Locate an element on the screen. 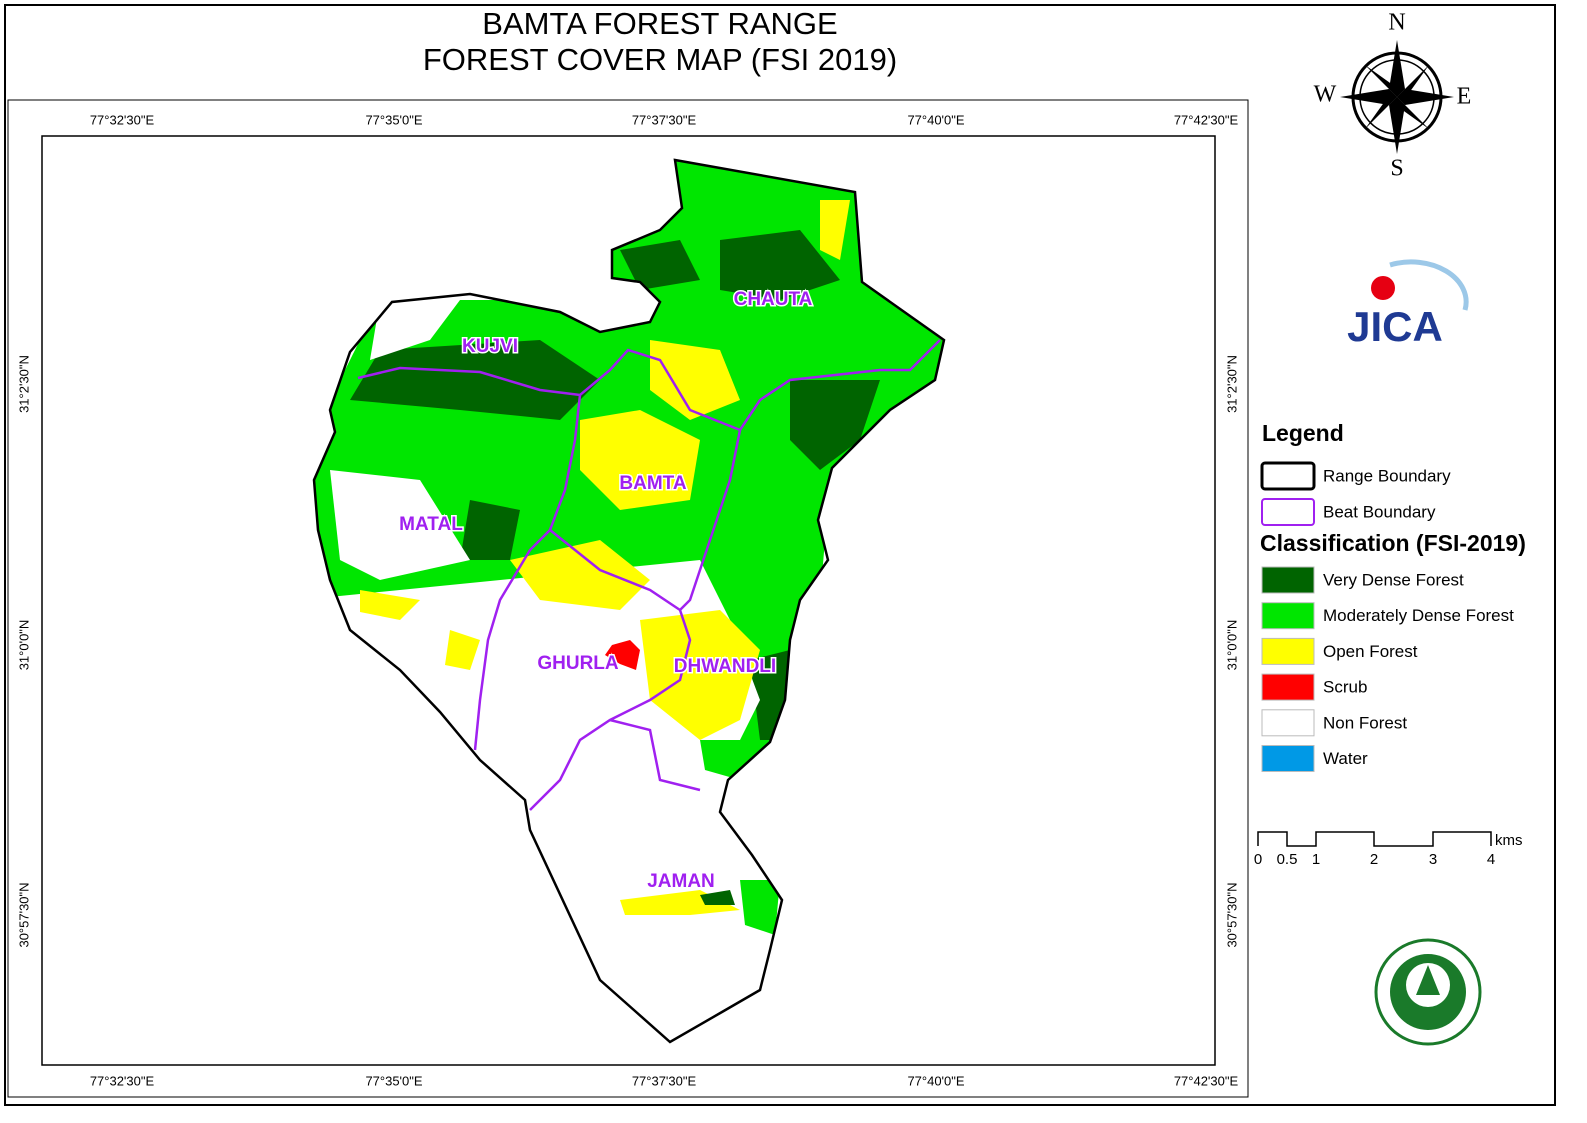 This screenshot has width=1587, height=1123. beat-label: CHAUTA is located at coordinates (773, 299).